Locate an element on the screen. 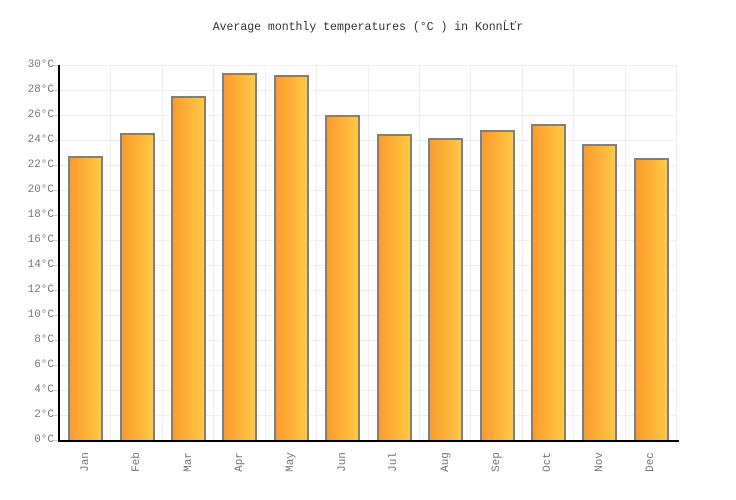  bar-oct is located at coordinates (548, 281).